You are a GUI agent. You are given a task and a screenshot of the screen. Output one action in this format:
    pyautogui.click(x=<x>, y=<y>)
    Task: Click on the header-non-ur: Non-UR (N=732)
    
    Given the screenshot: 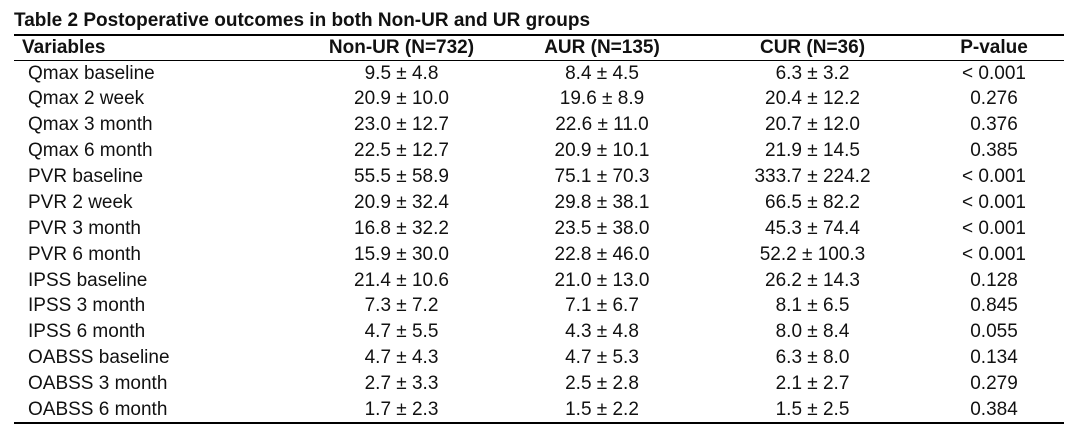 What is the action you would take?
    pyautogui.click(x=401, y=47)
    